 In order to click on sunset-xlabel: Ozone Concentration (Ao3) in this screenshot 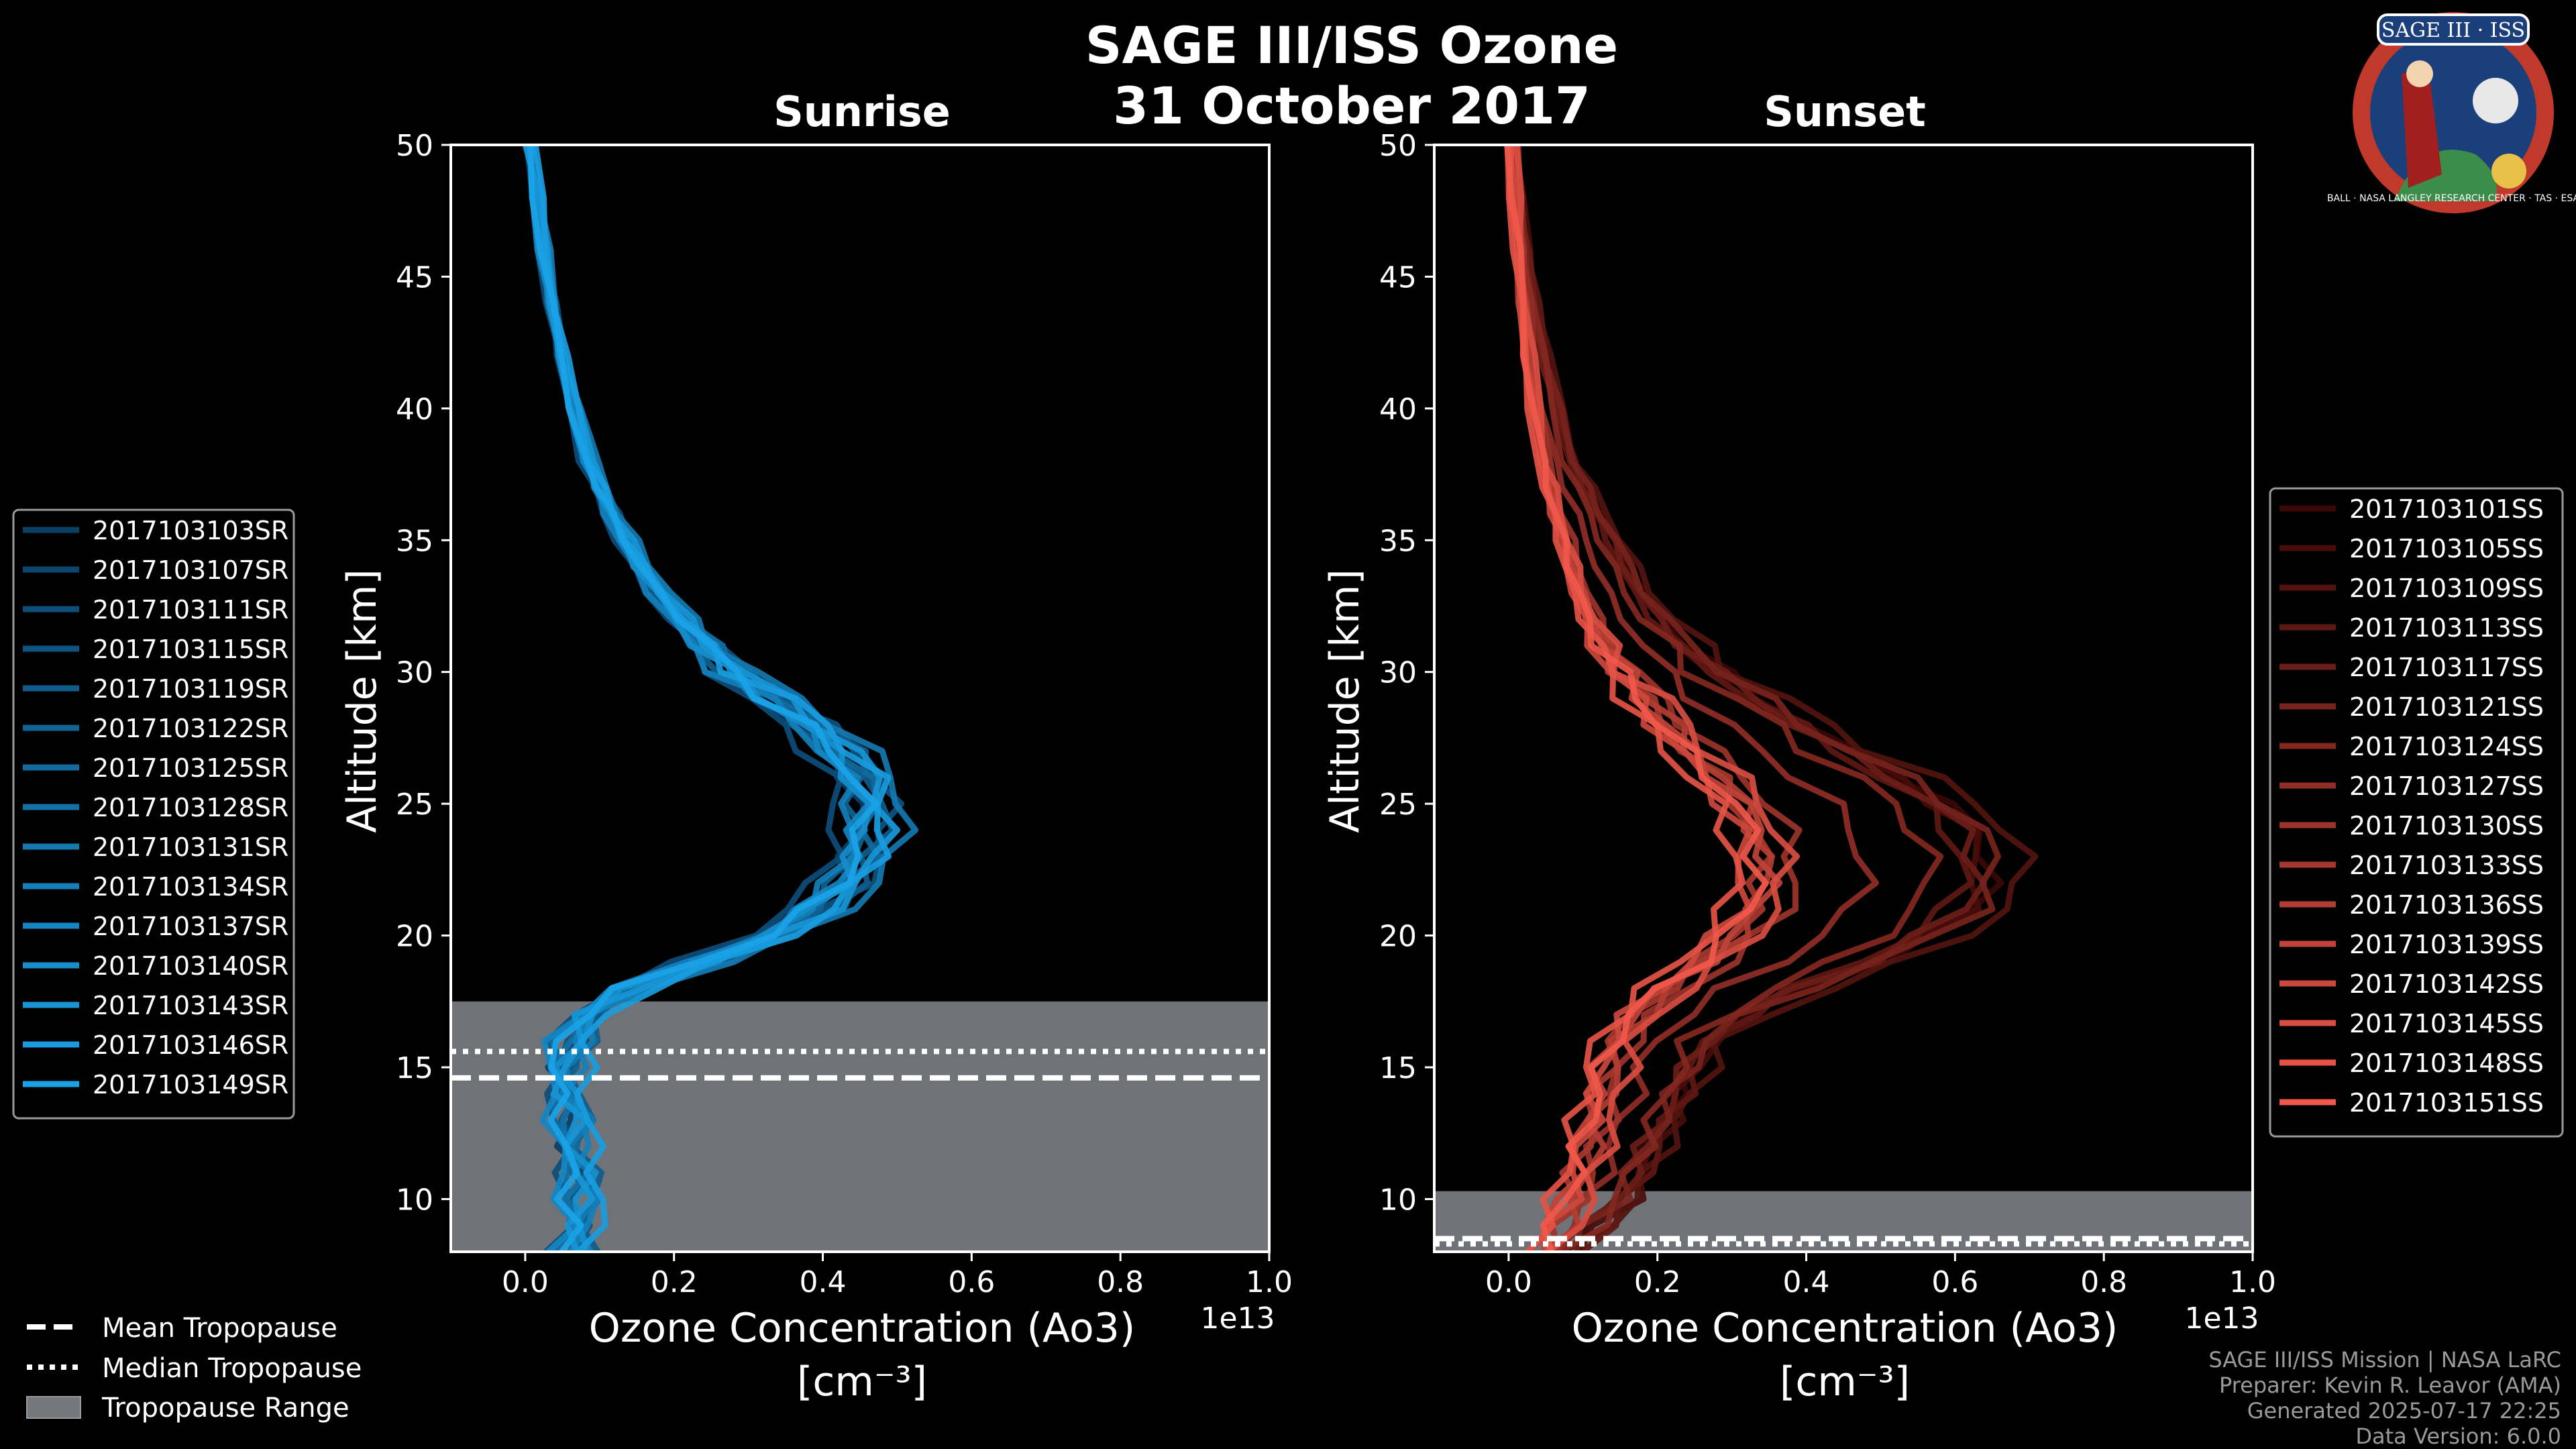, I will do `click(1845, 1328)`.